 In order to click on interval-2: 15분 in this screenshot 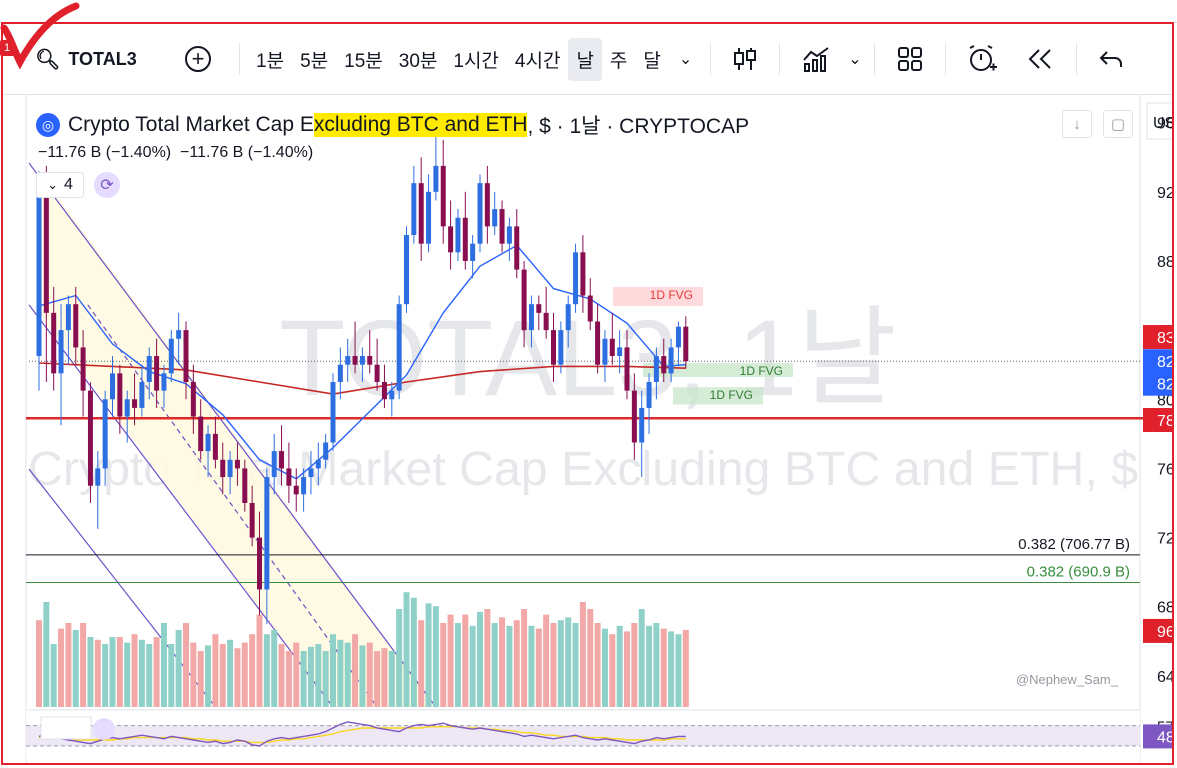, I will do `click(363, 61)`.